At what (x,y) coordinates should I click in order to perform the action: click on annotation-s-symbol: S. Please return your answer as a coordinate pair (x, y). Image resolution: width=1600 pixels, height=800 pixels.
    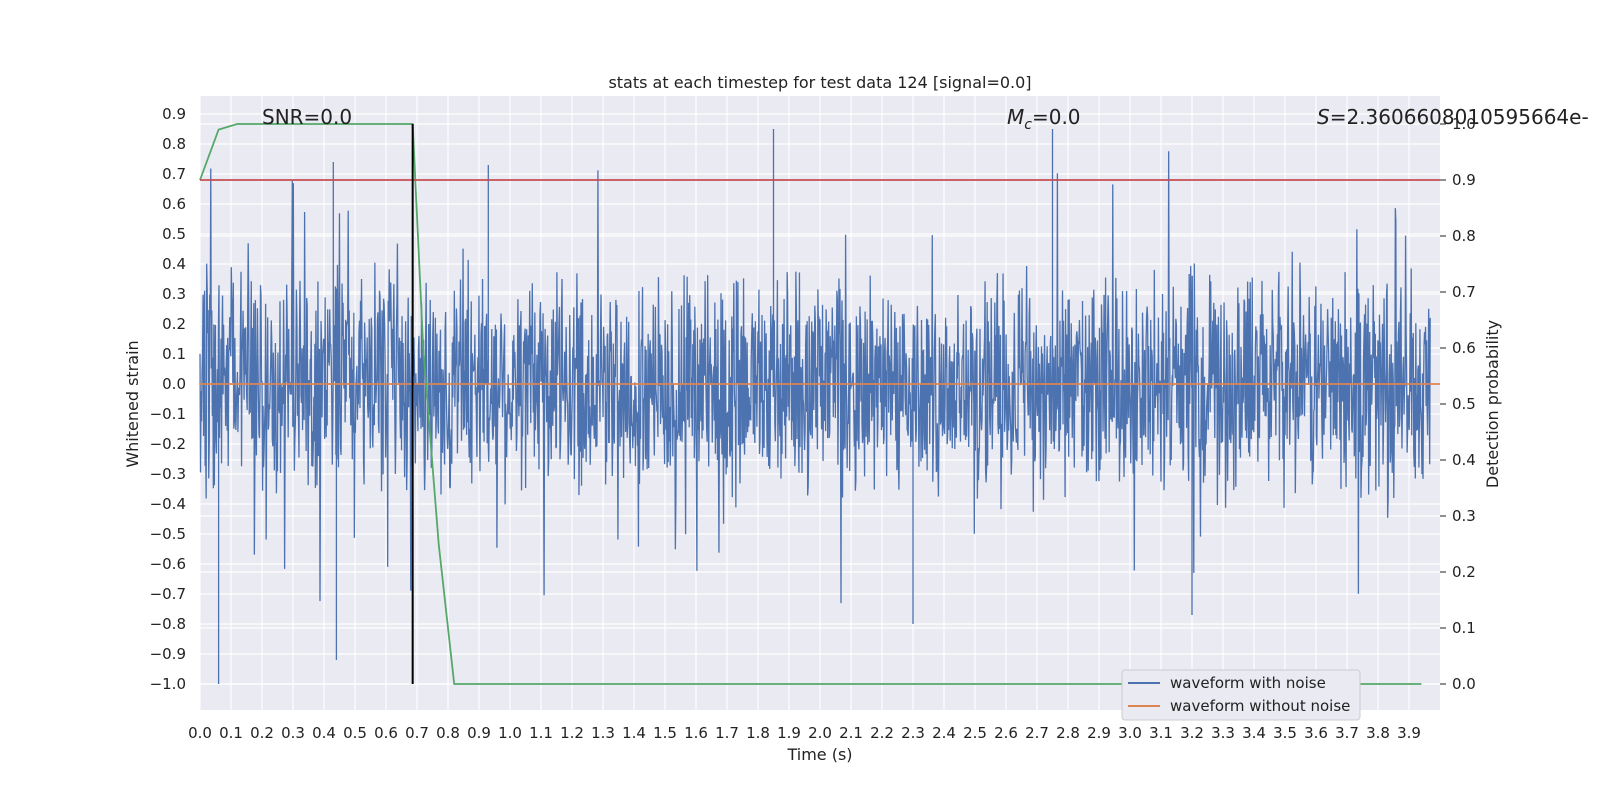
    Looking at the image, I should click on (1323, 117).